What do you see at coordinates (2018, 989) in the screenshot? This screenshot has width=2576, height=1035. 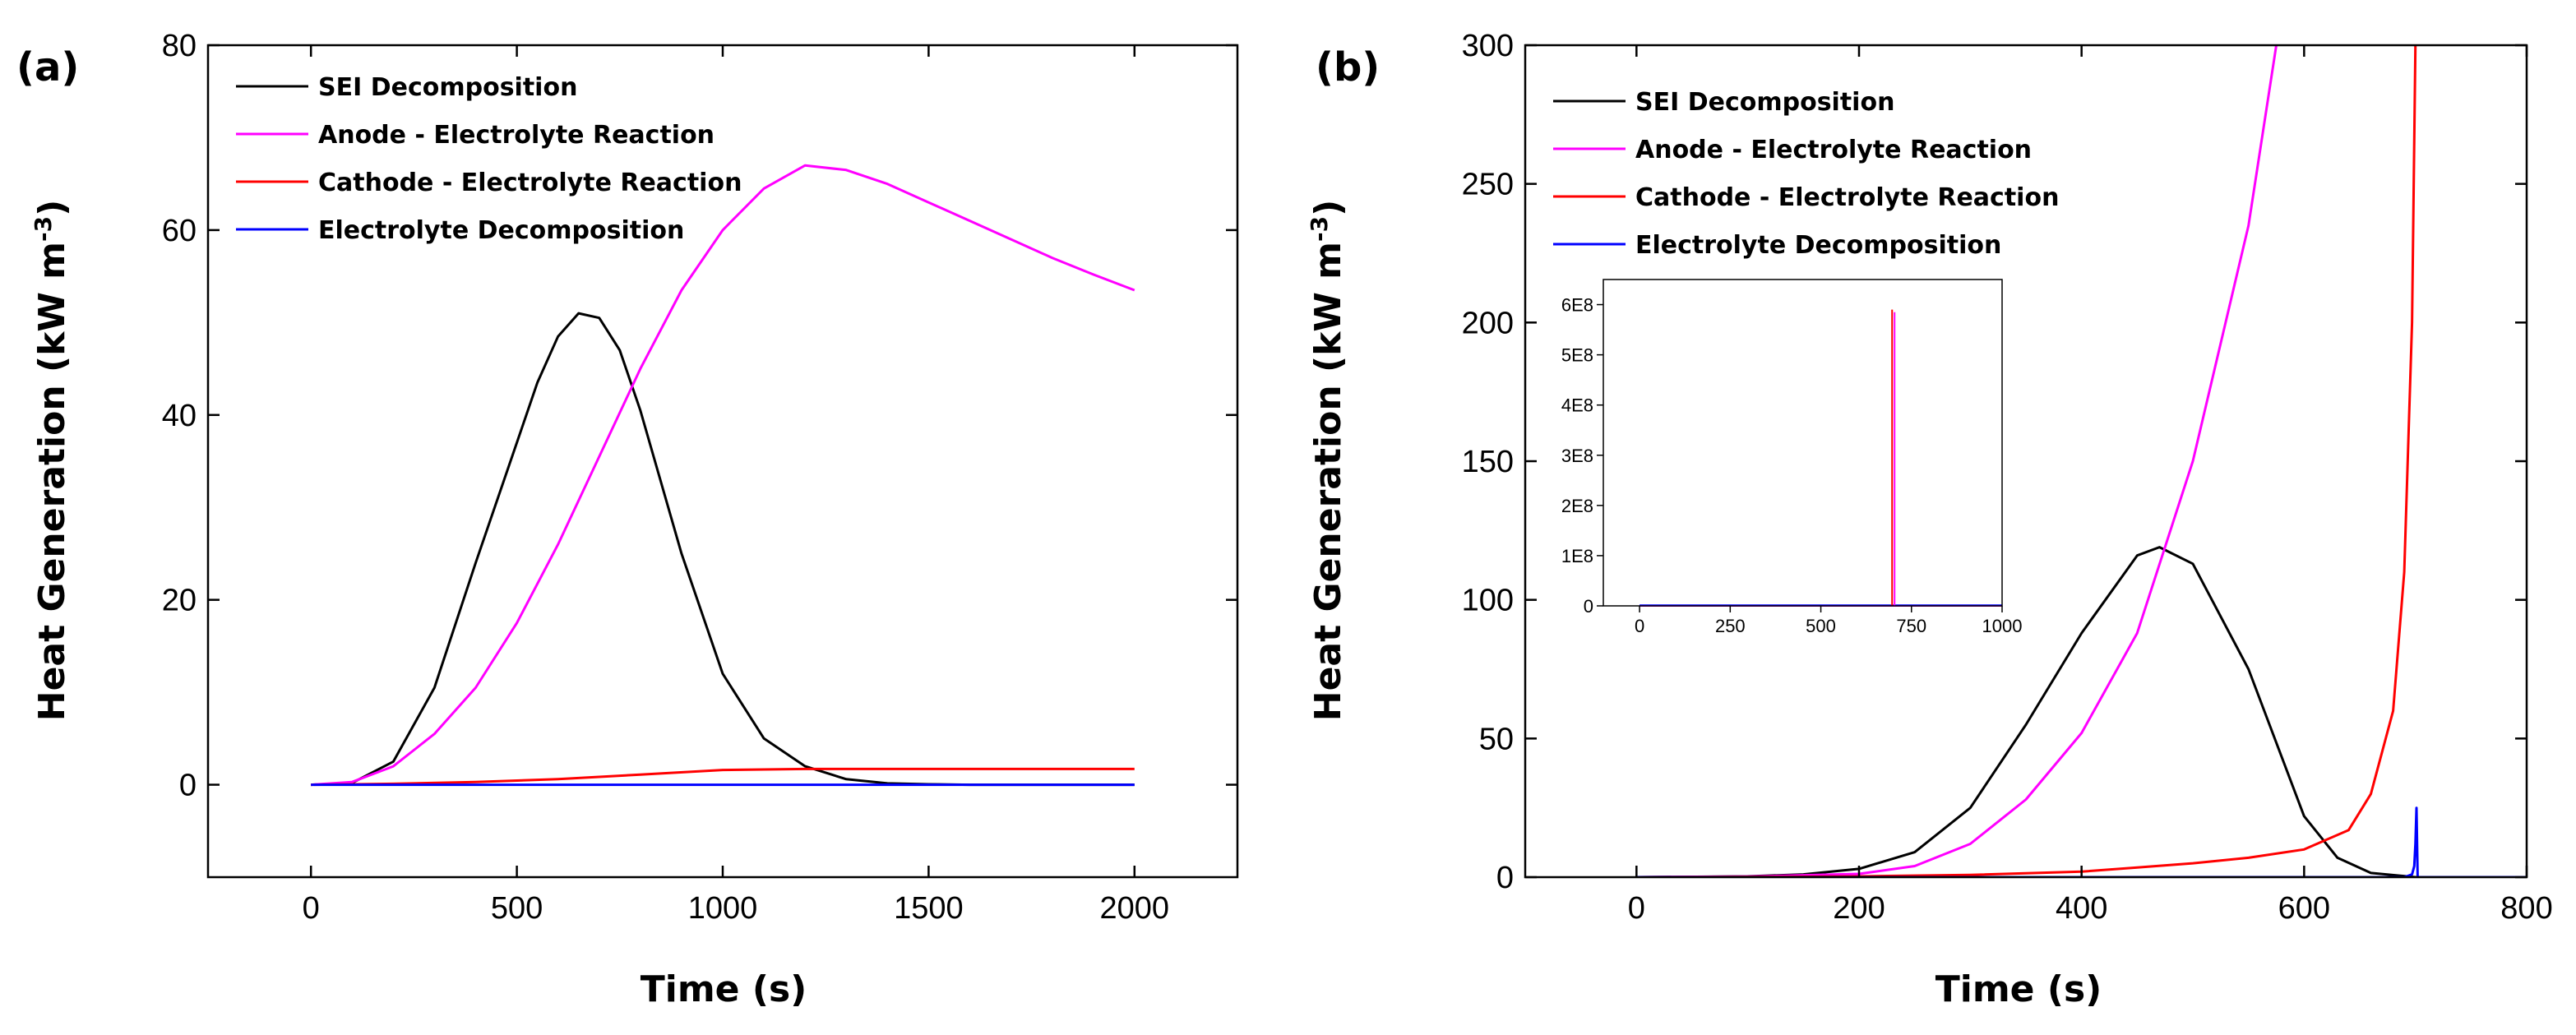 I see `panel-b-x-axis-label: Time (s)` at bounding box center [2018, 989].